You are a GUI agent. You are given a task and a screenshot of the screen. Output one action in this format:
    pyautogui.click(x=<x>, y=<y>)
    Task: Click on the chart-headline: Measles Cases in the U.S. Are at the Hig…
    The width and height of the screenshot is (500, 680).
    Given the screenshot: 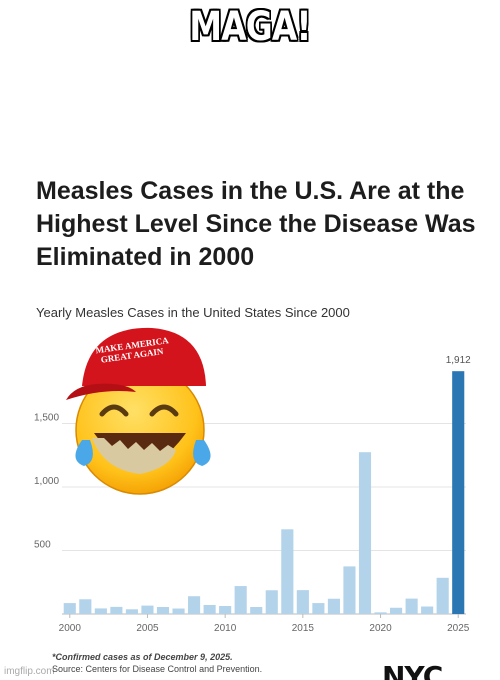 What is the action you would take?
    pyautogui.click(x=256, y=224)
    